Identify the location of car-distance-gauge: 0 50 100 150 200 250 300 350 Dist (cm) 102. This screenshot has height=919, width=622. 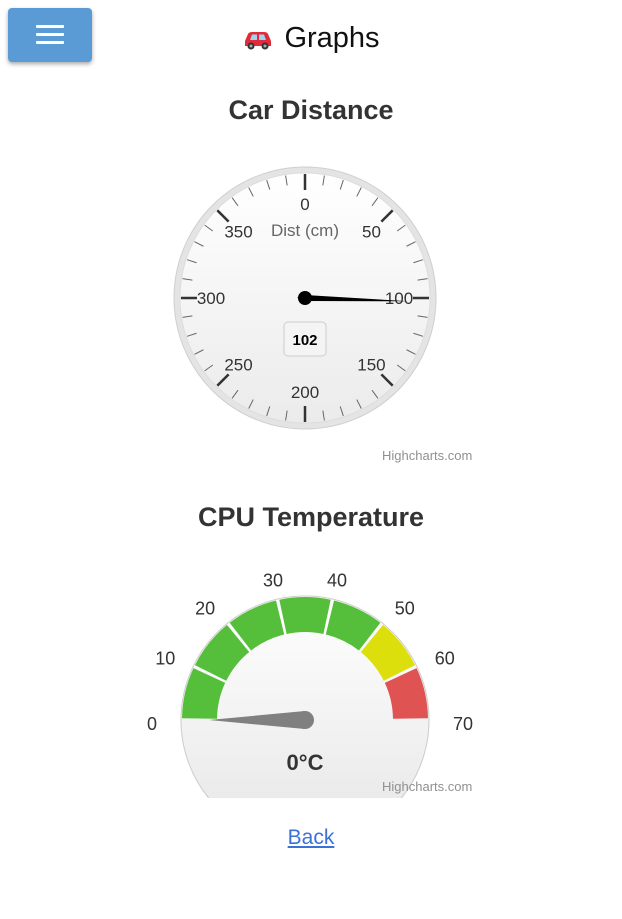
(305, 298).